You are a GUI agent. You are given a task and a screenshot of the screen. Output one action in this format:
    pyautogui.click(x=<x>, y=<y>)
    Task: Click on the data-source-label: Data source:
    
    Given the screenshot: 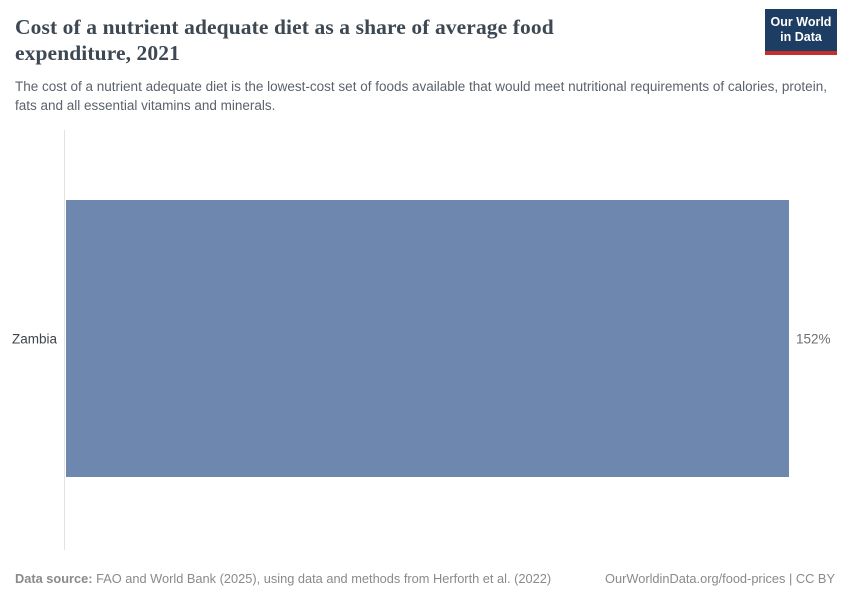 What is the action you would take?
    pyautogui.click(x=54, y=578)
    